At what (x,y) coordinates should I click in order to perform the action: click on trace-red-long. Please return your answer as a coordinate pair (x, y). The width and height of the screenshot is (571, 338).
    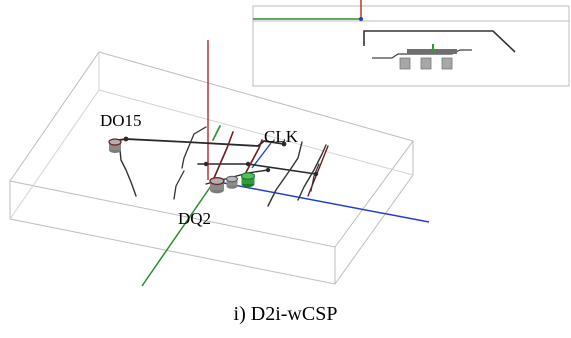
    Looking at the image, I should click on (222, 158).